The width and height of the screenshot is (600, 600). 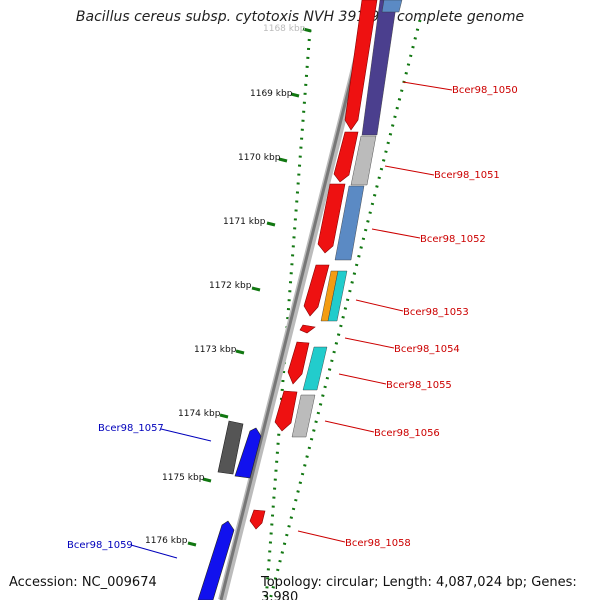 I want to click on gene-label-1056: Bcer98_1056, so click(x=407, y=433).